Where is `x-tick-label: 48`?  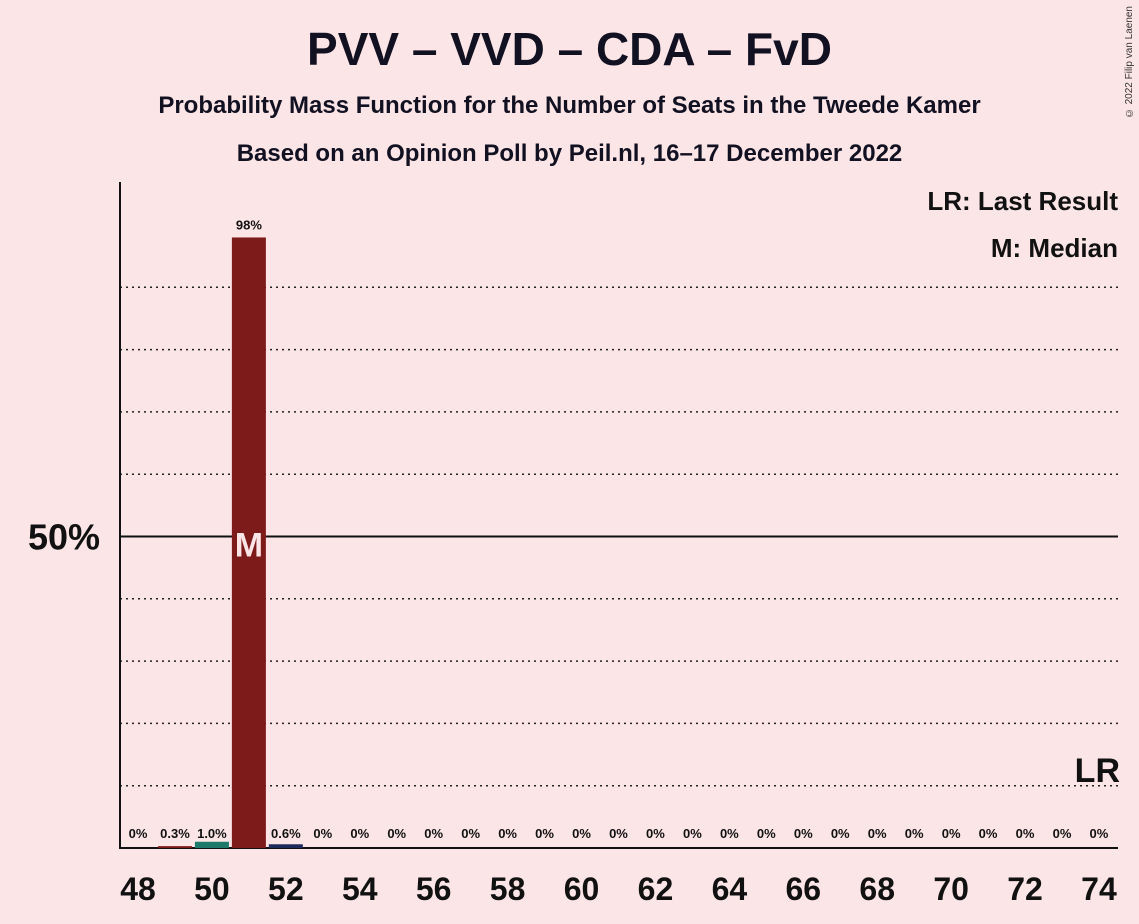
x-tick-label: 48 is located at coordinates (138, 889).